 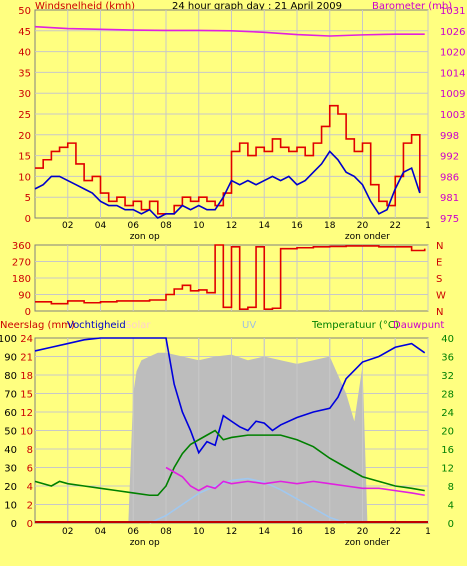 What do you see at coordinates (449, 219) in the screenshot?
I see `barometer-y-tick-label: 975` at bounding box center [449, 219].